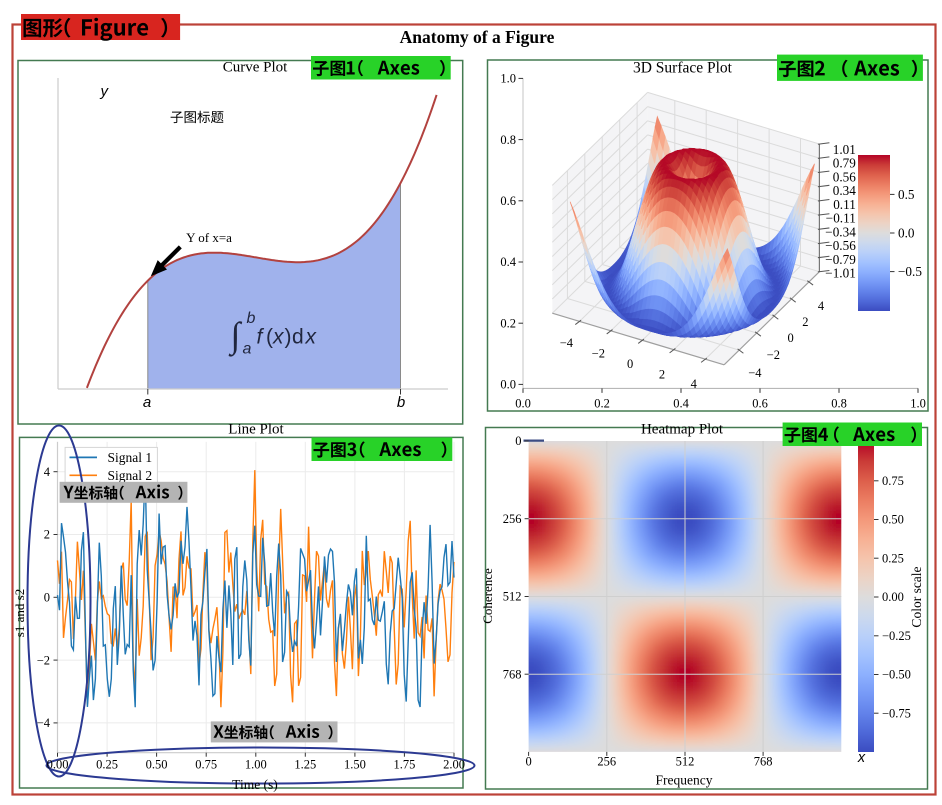 The width and height of the screenshot is (942, 805). Describe the element at coordinates (130, 475) in the screenshot. I see `svg-text: Signal 2` at that location.